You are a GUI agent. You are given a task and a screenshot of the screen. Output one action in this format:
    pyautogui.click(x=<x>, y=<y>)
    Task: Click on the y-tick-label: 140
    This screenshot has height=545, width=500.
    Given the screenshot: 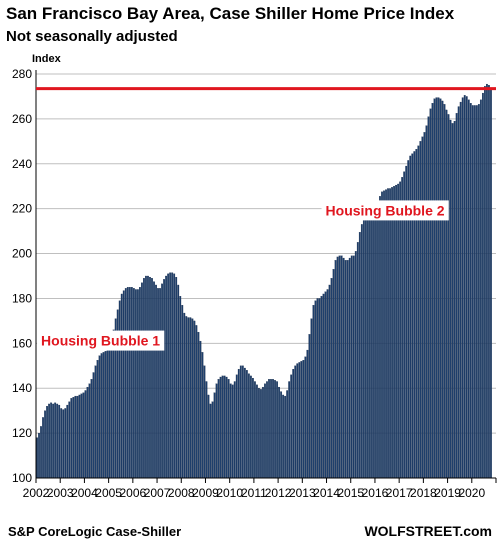 What is the action you would take?
    pyautogui.click(x=22, y=388)
    